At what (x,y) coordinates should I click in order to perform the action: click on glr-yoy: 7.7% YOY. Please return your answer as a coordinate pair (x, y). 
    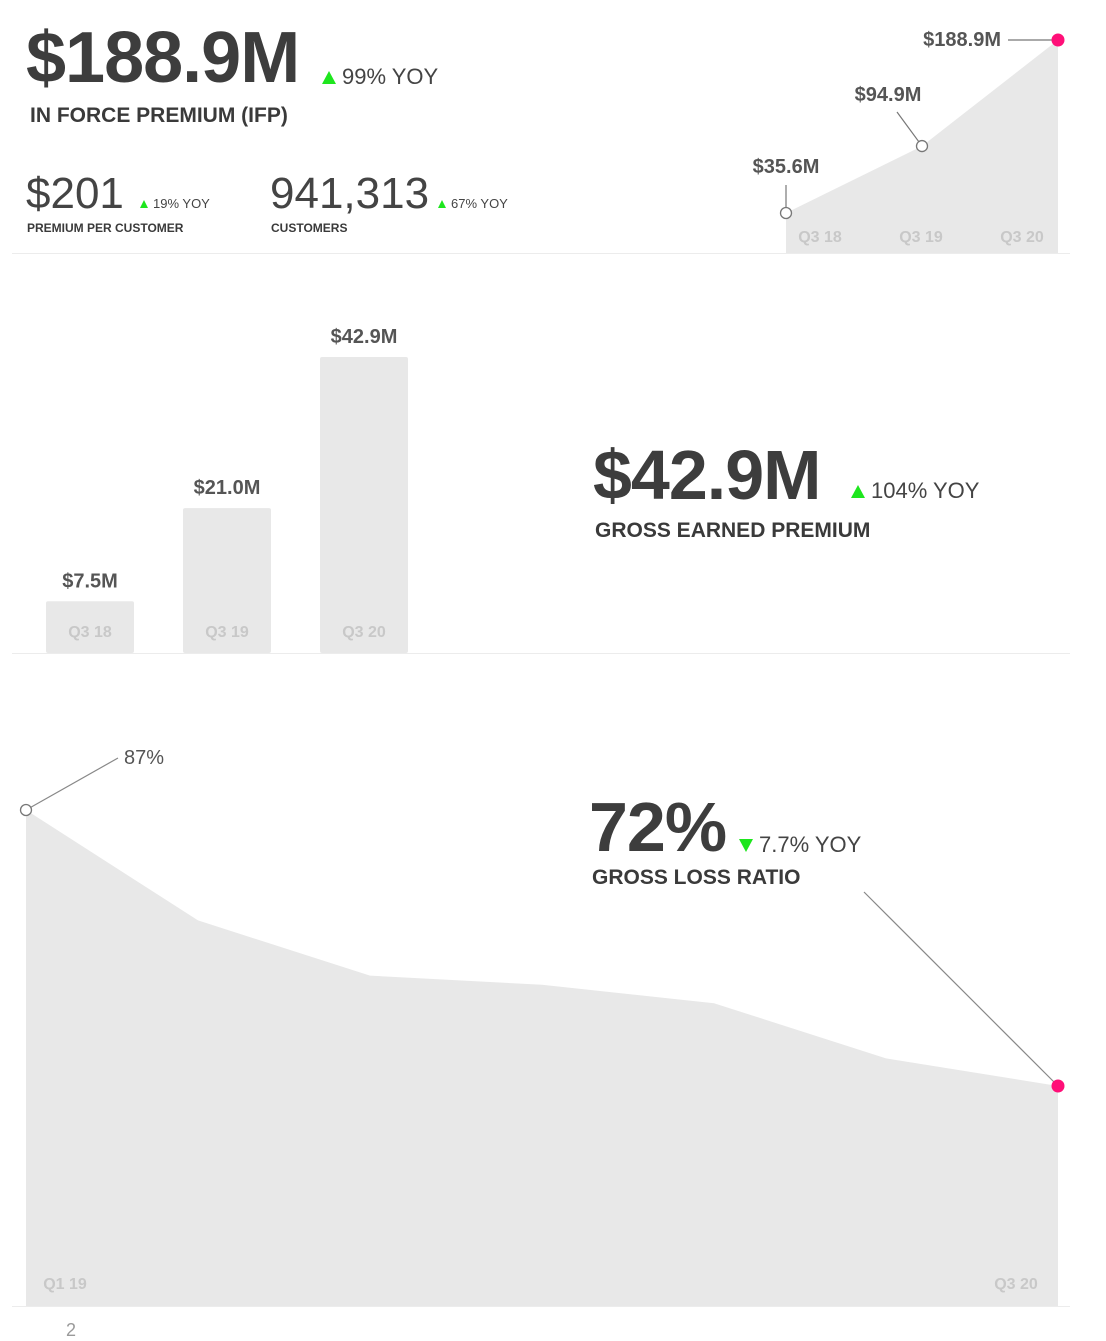
    Looking at the image, I should click on (800, 845).